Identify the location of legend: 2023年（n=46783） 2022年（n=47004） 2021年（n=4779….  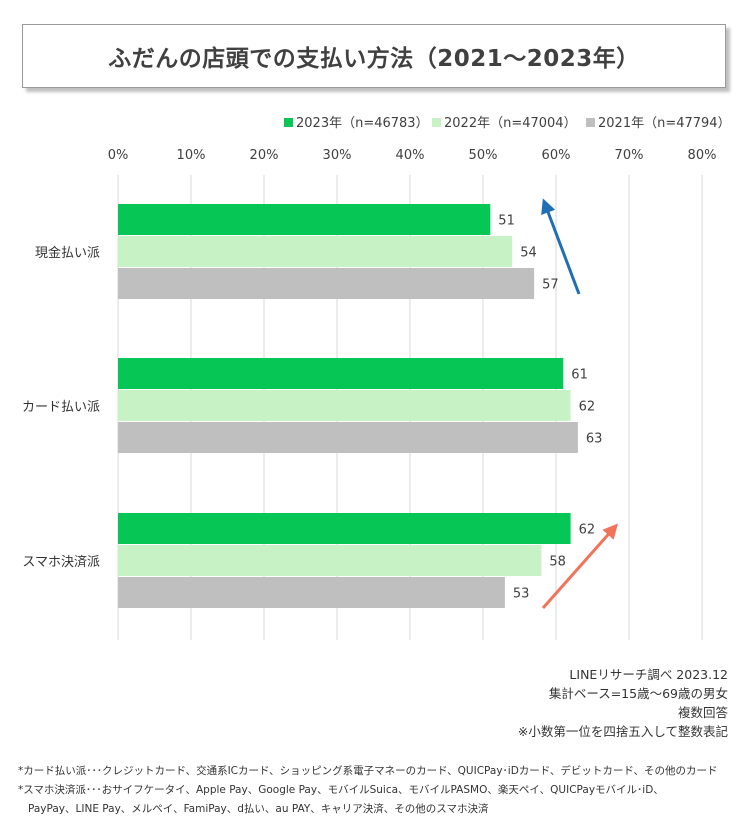
(507, 123).